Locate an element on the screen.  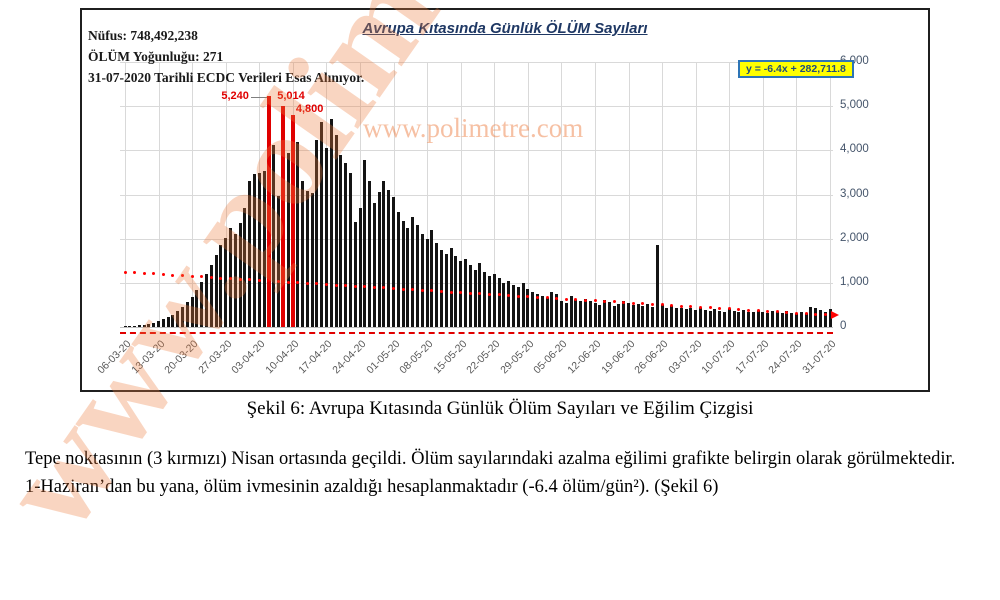
peak-value-label: 5,240 is located at coordinates (235, 95).